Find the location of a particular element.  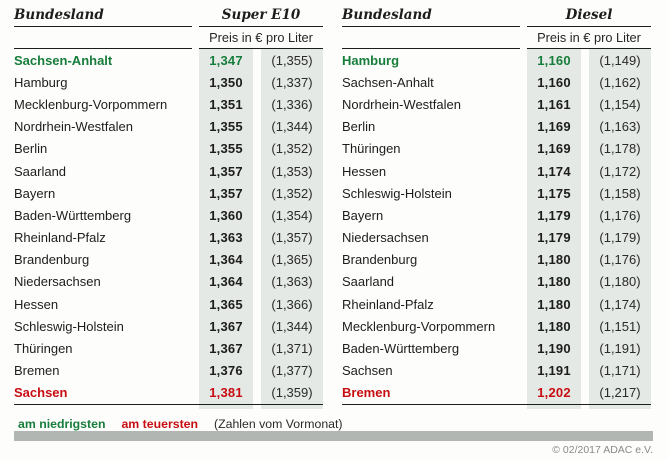

table-row: Rheinland-Pfalz 1,180 (1,174) is located at coordinates (496, 304).